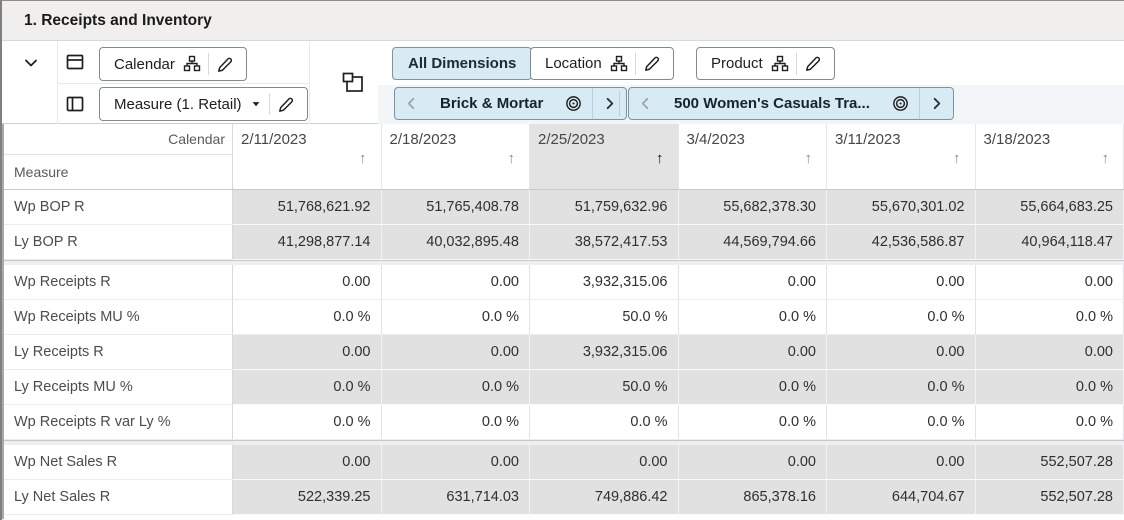 The width and height of the screenshot is (1124, 520). I want to click on row-header: Wp Receipts R, so click(118, 282).